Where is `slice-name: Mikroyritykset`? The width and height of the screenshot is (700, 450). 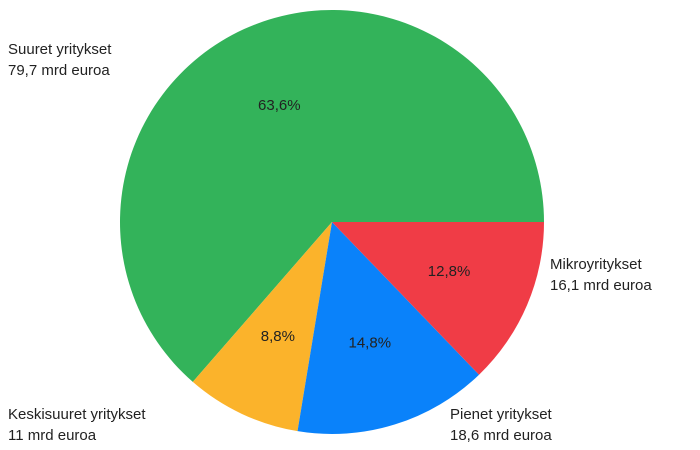 slice-name: Mikroyritykset is located at coordinates (596, 264).